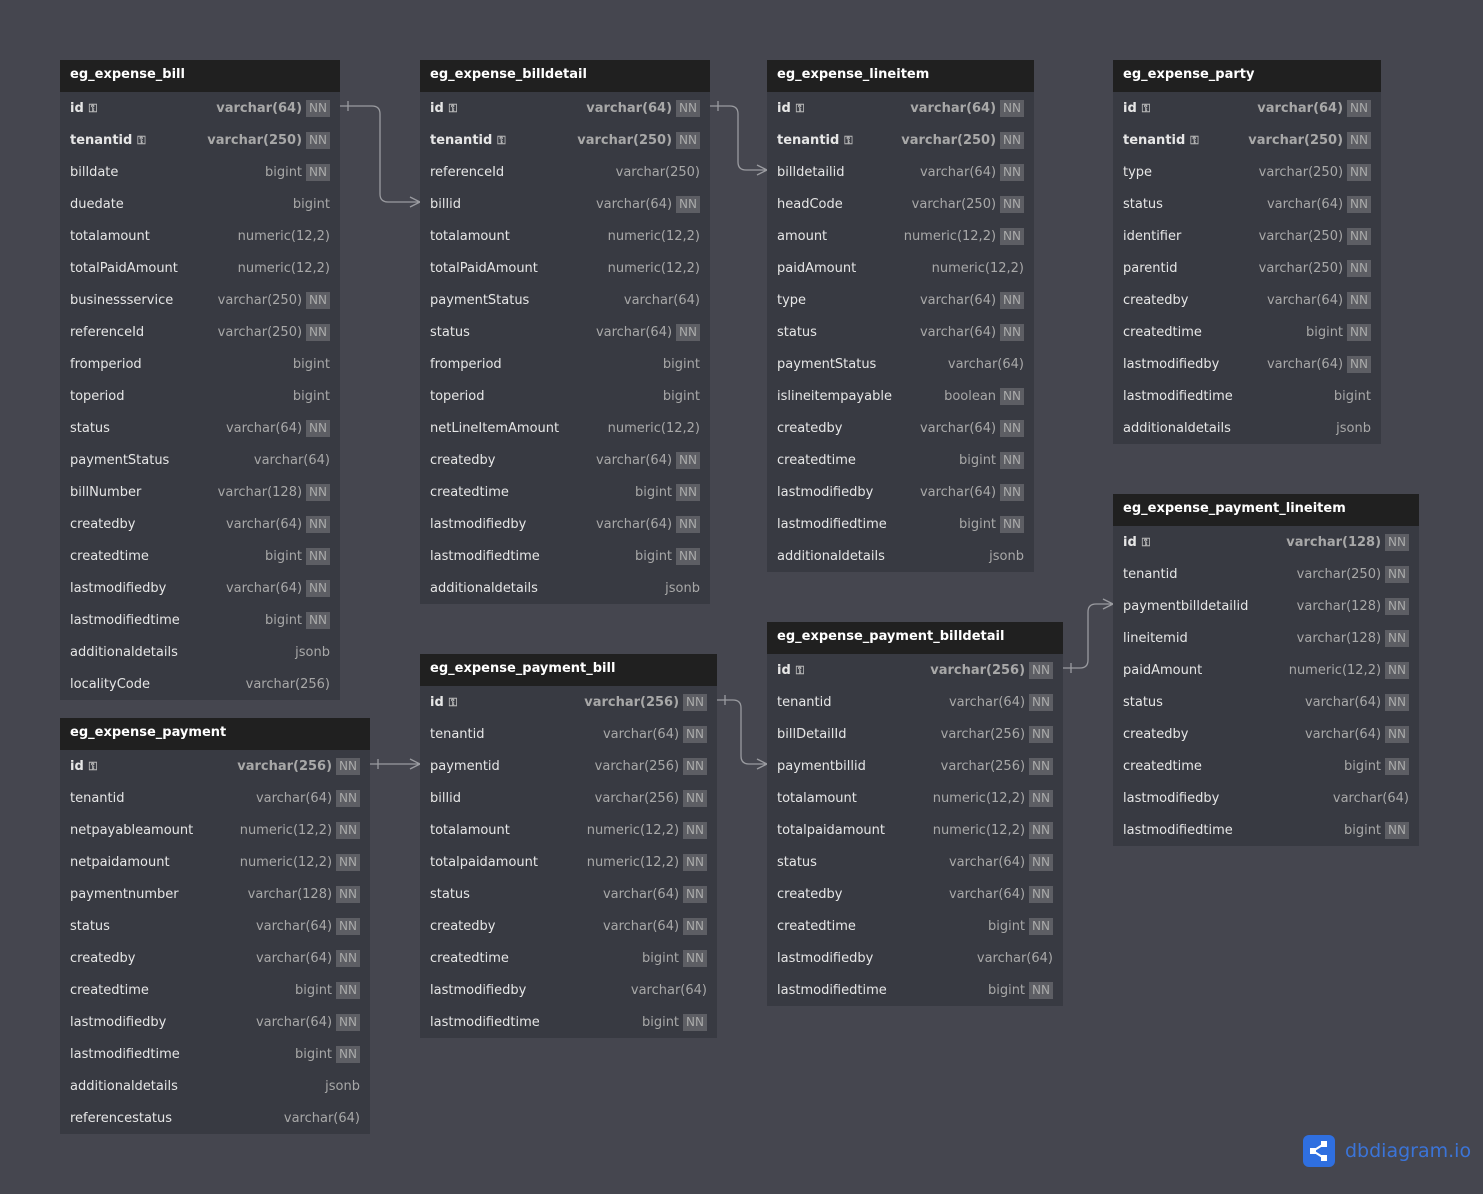 The height and width of the screenshot is (1194, 1483). Describe the element at coordinates (1266, 510) in the screenshot. I see `table-header: eg_expense_payment_lineitem` at that location.